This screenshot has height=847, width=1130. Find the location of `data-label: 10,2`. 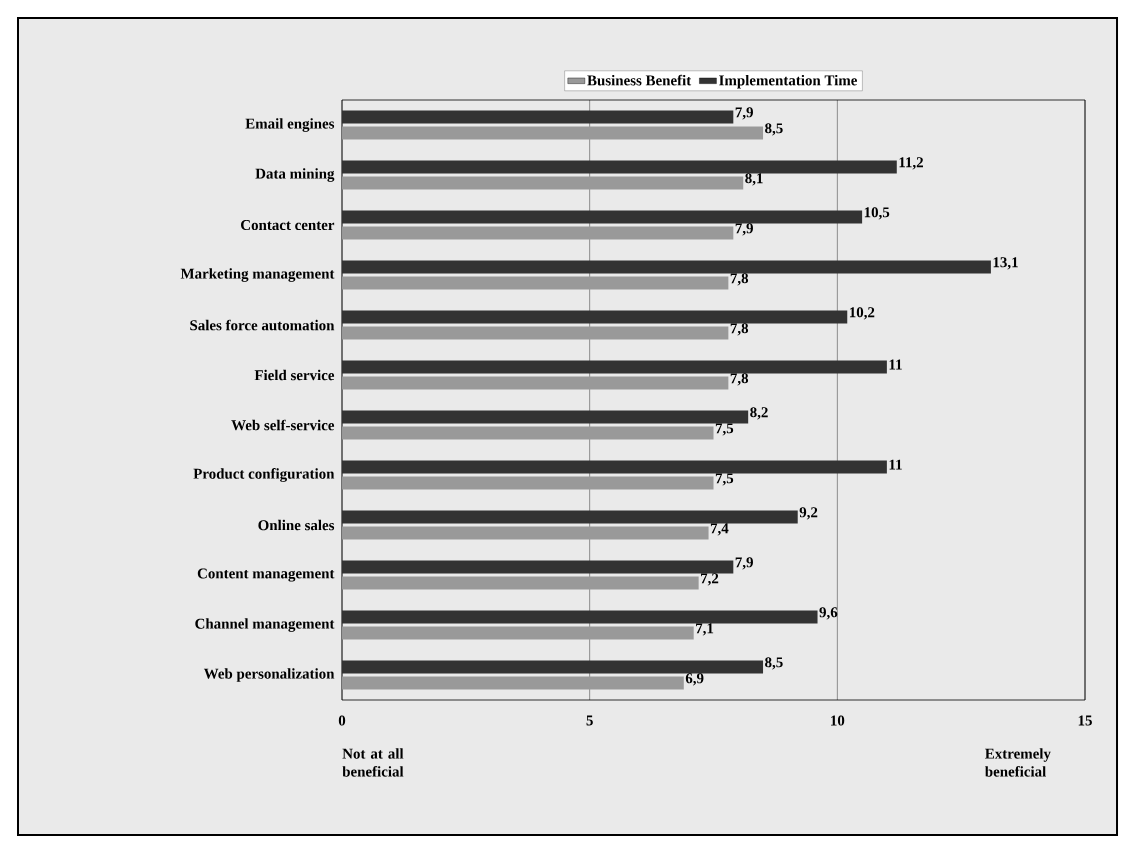

data-label: 10,2 is located at coordinates (862, 313).